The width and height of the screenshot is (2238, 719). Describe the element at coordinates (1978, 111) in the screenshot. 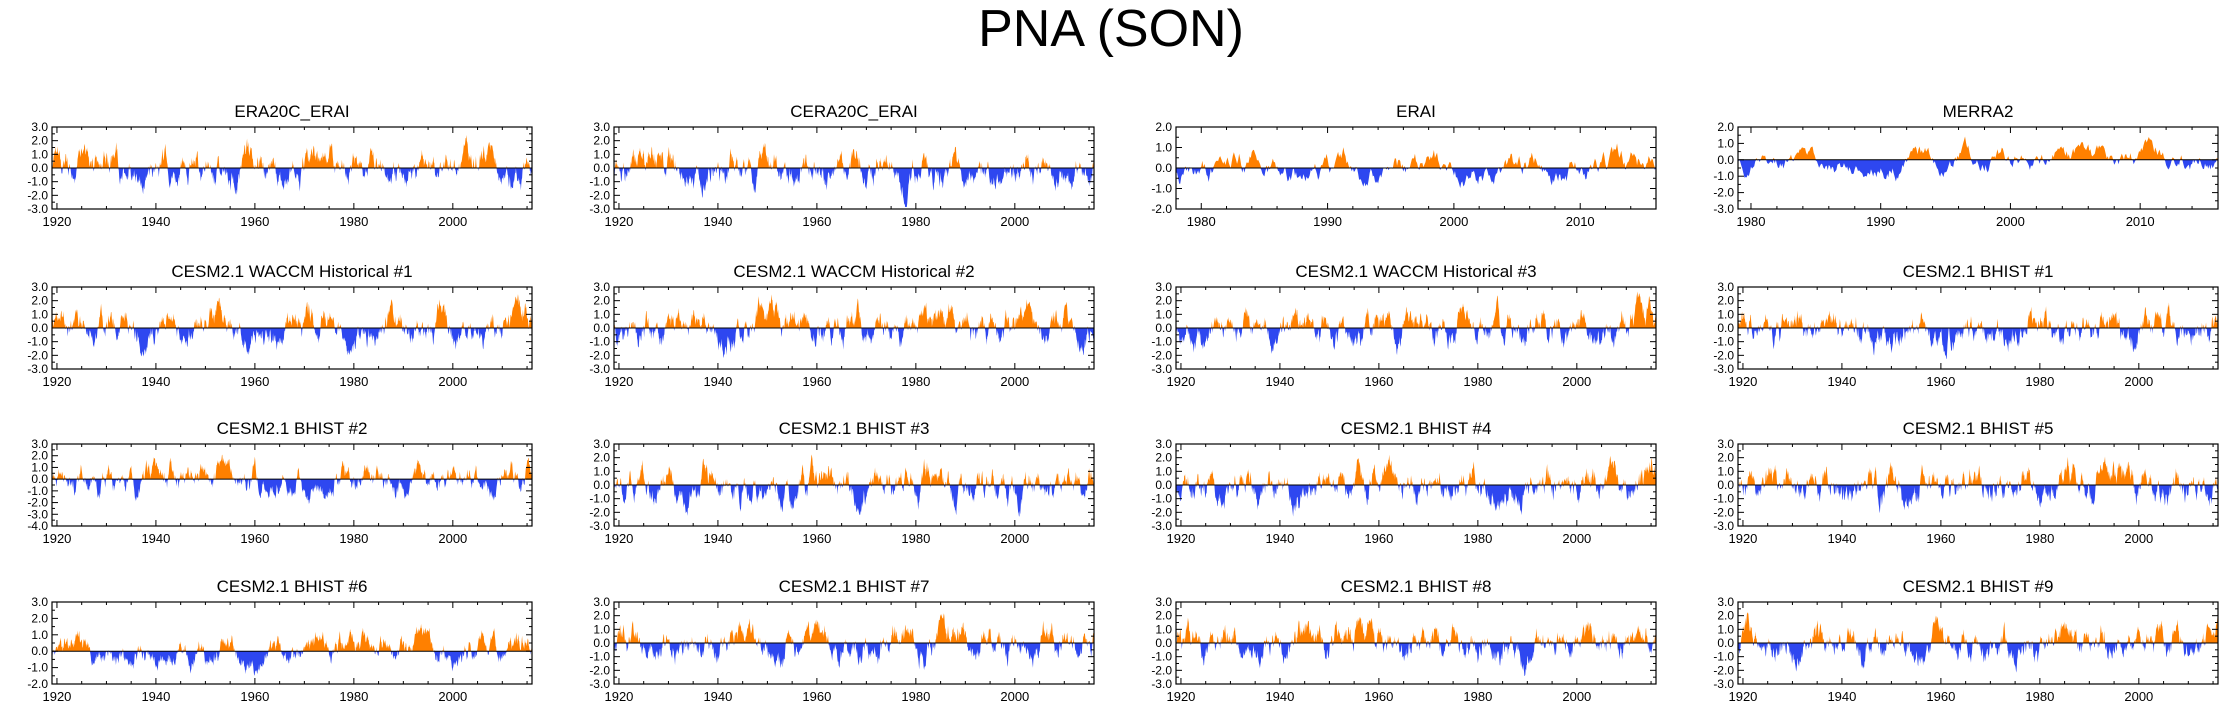

I see `panel-title: MERRA2` at that location.